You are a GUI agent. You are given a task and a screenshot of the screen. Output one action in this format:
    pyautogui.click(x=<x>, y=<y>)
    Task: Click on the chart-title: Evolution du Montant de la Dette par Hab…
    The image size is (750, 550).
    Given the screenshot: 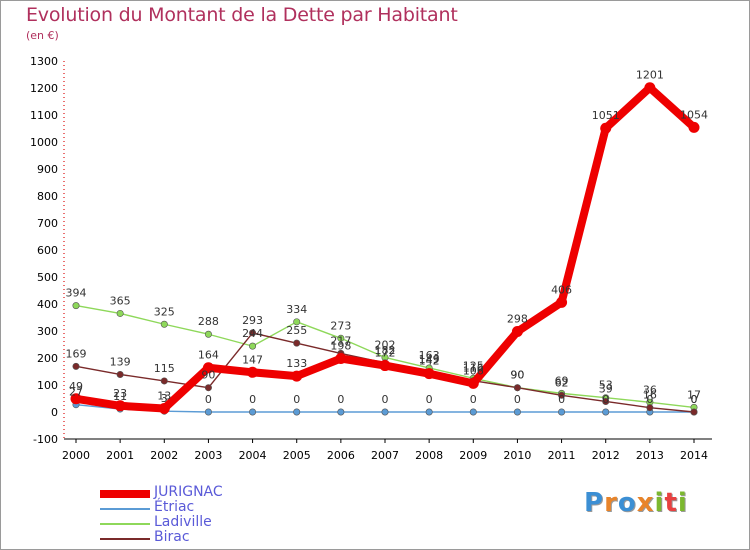 What is the action you would take?
    pyautogui.click(x=242, y=15)
    